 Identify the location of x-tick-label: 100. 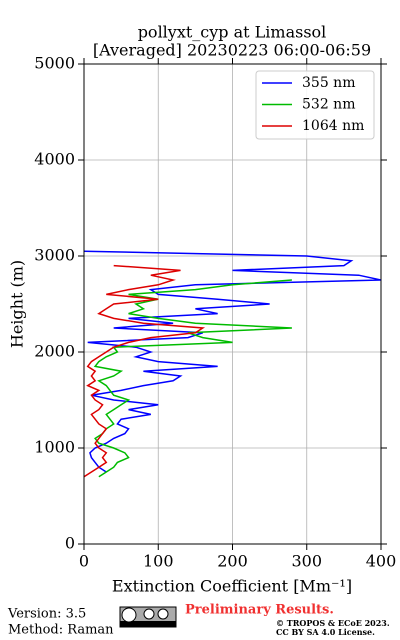
(158, 561).